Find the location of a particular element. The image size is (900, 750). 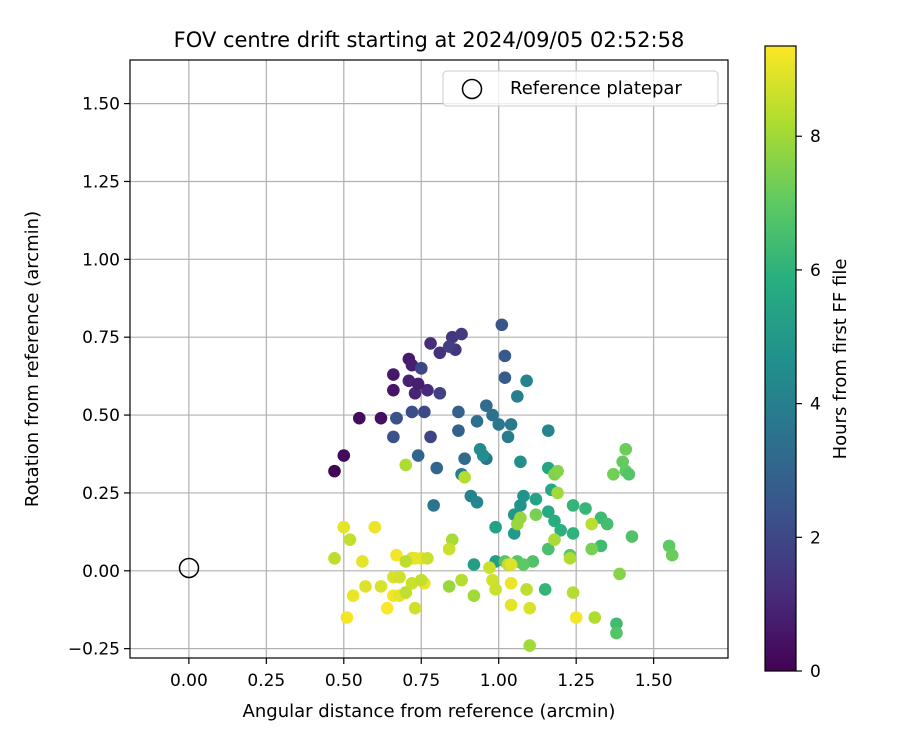

y-tick-label: 1.50 is located at coordinates (101, 105).